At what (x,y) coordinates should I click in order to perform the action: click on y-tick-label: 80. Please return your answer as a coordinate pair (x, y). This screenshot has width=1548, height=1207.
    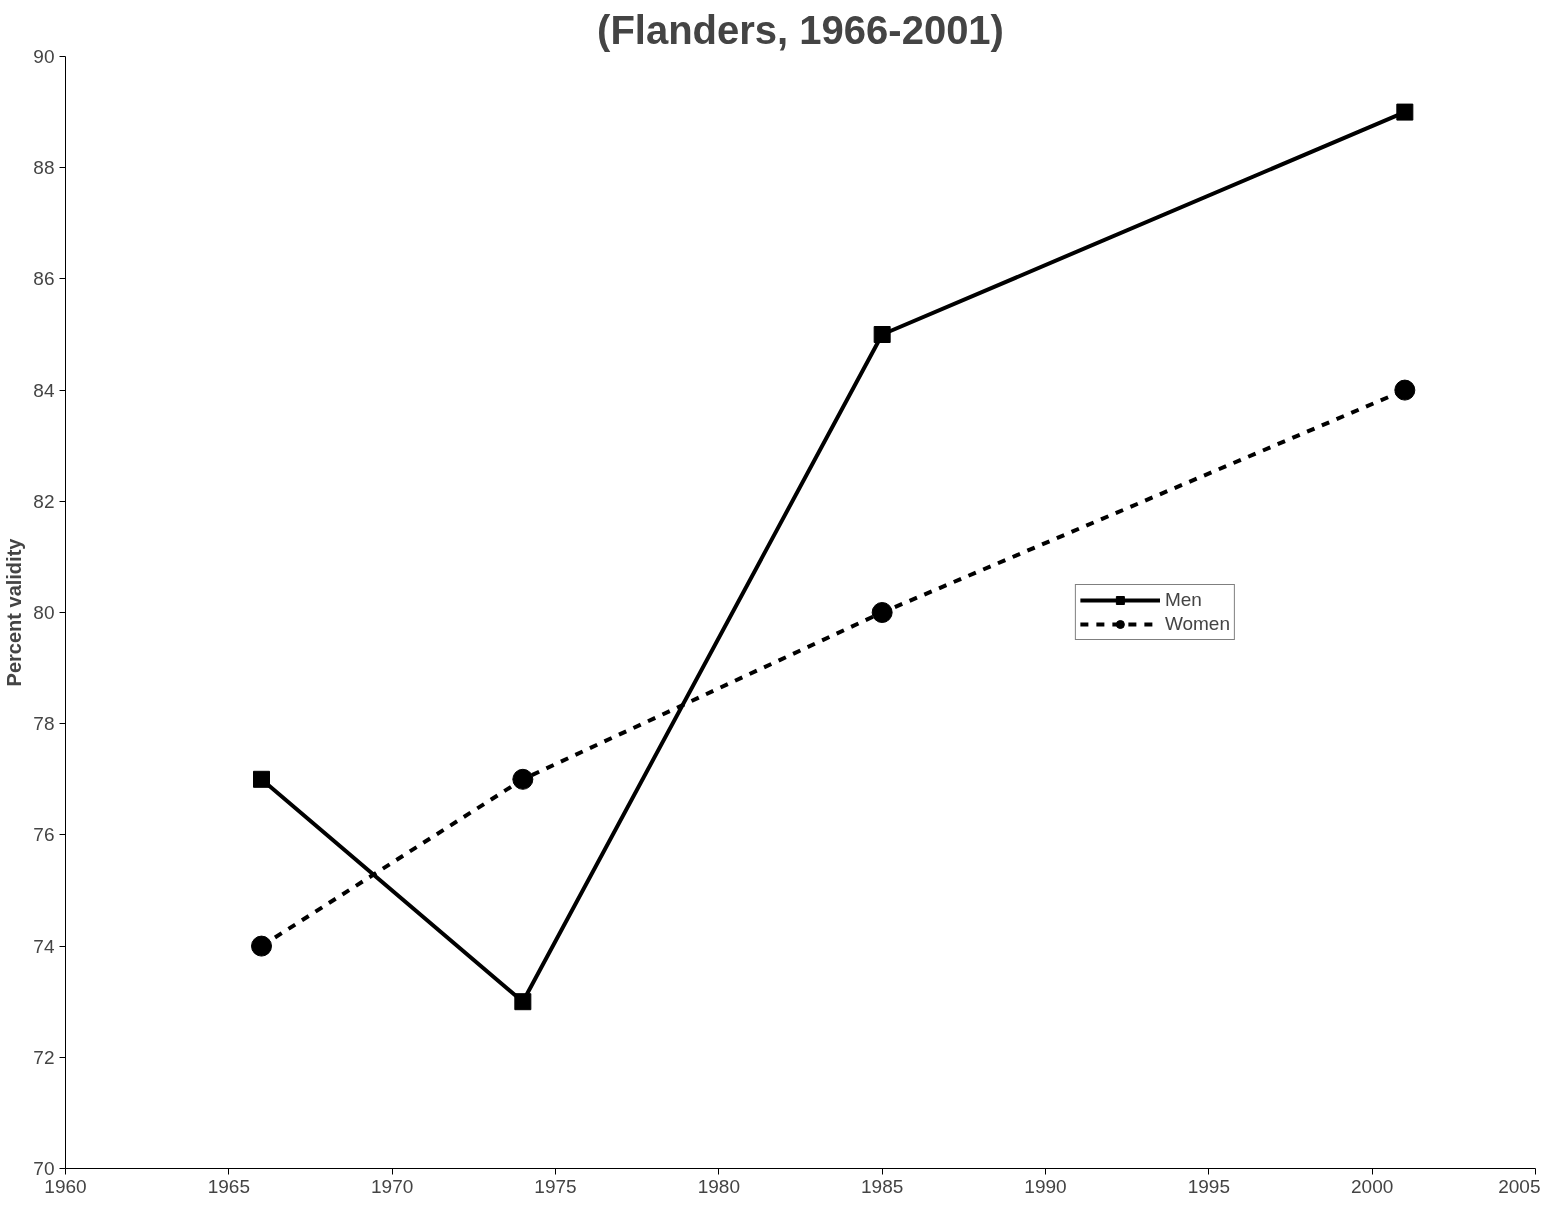
    Looking at the image, I should click on (44, 612).